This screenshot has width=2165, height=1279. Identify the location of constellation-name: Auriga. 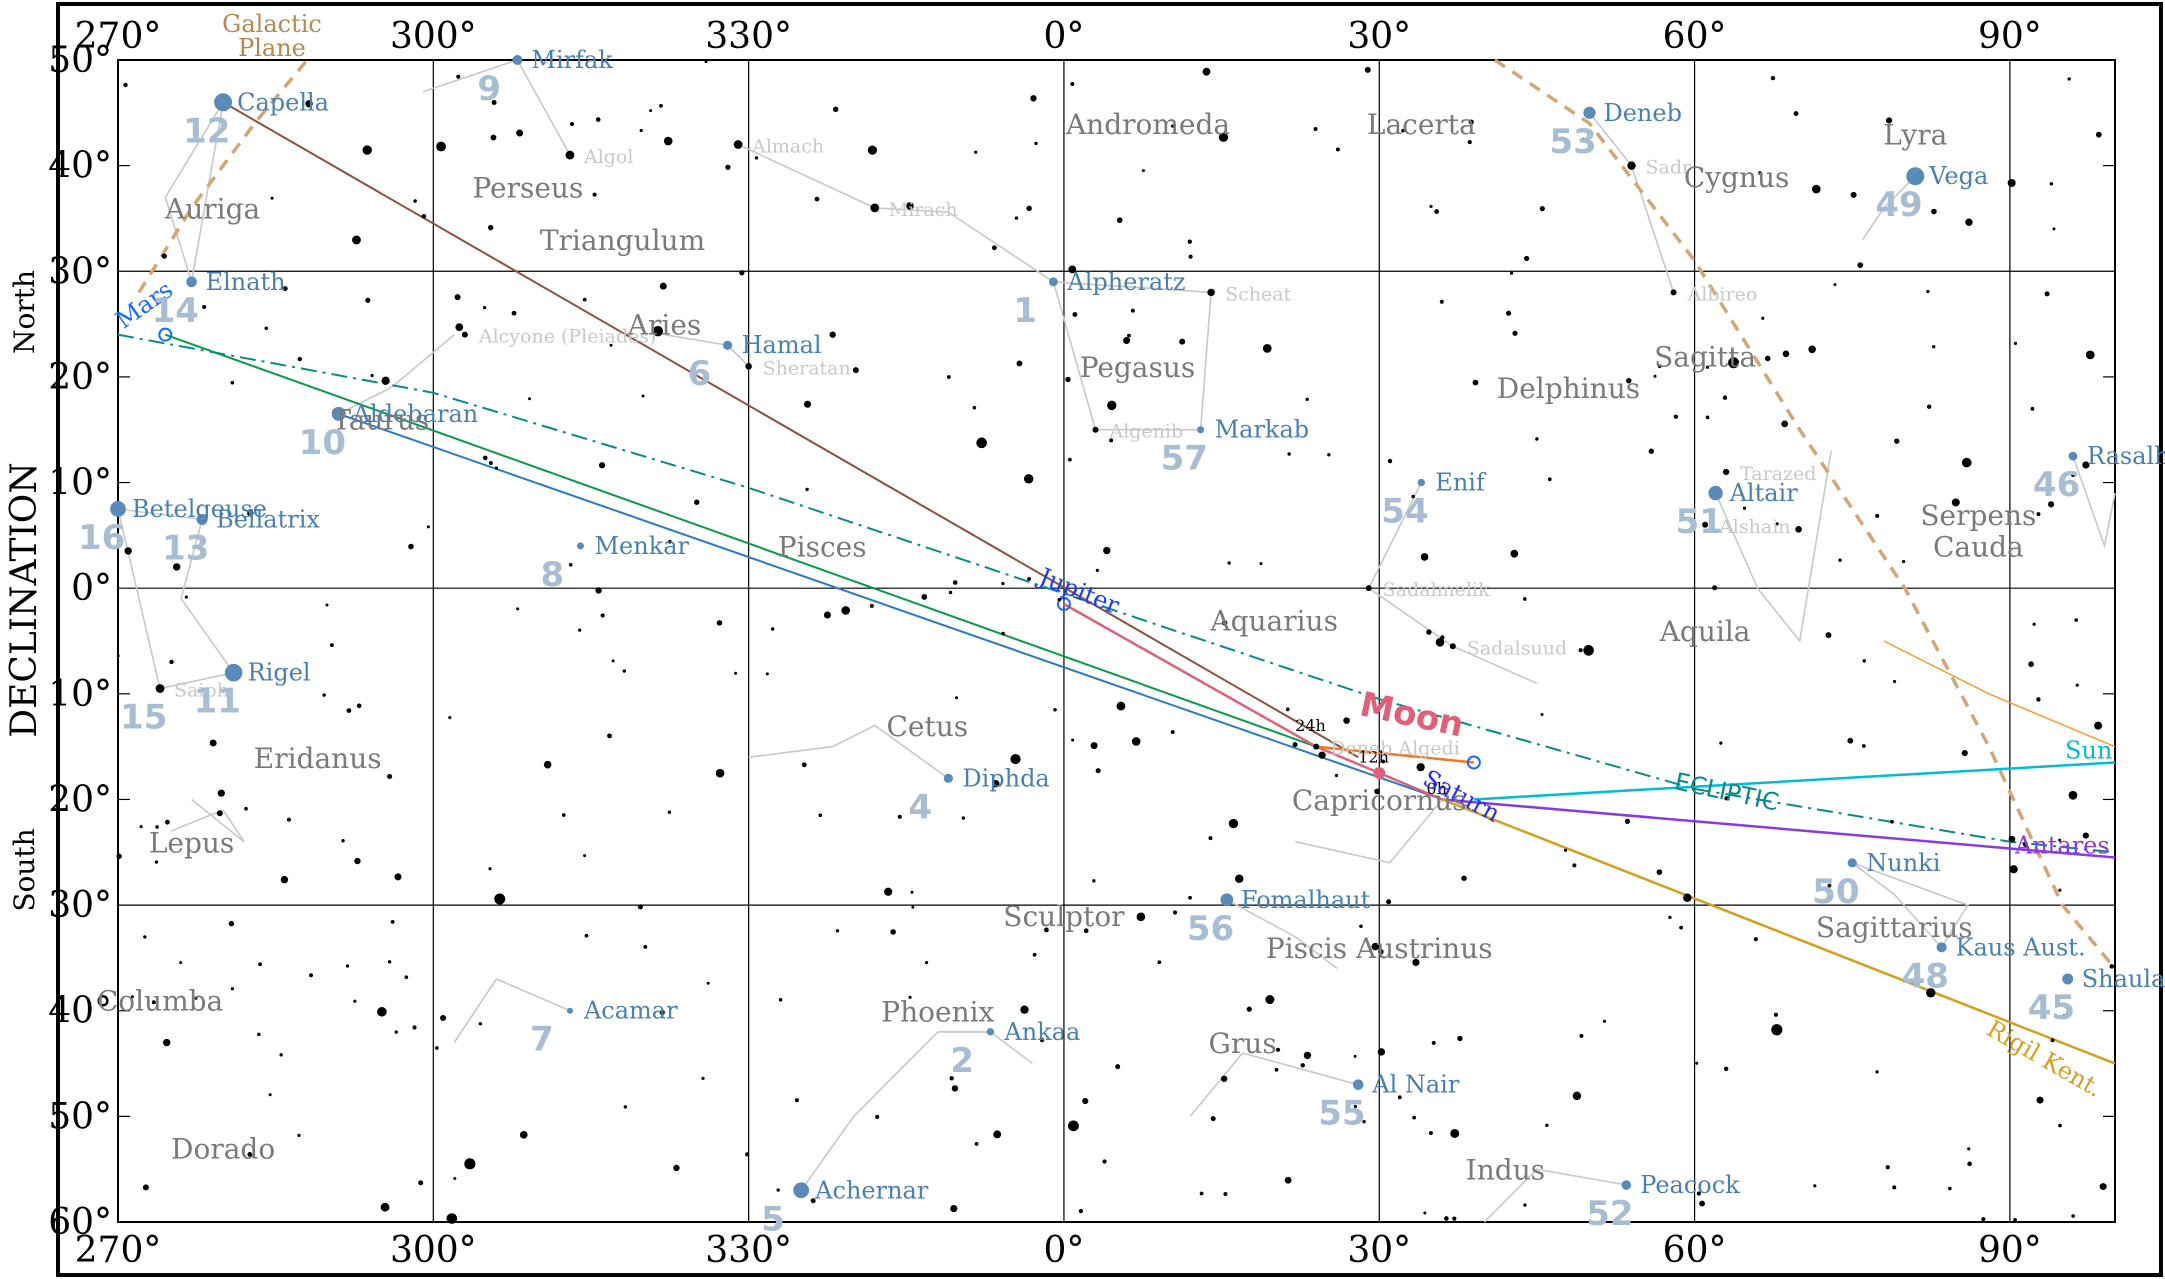
(212, 208).